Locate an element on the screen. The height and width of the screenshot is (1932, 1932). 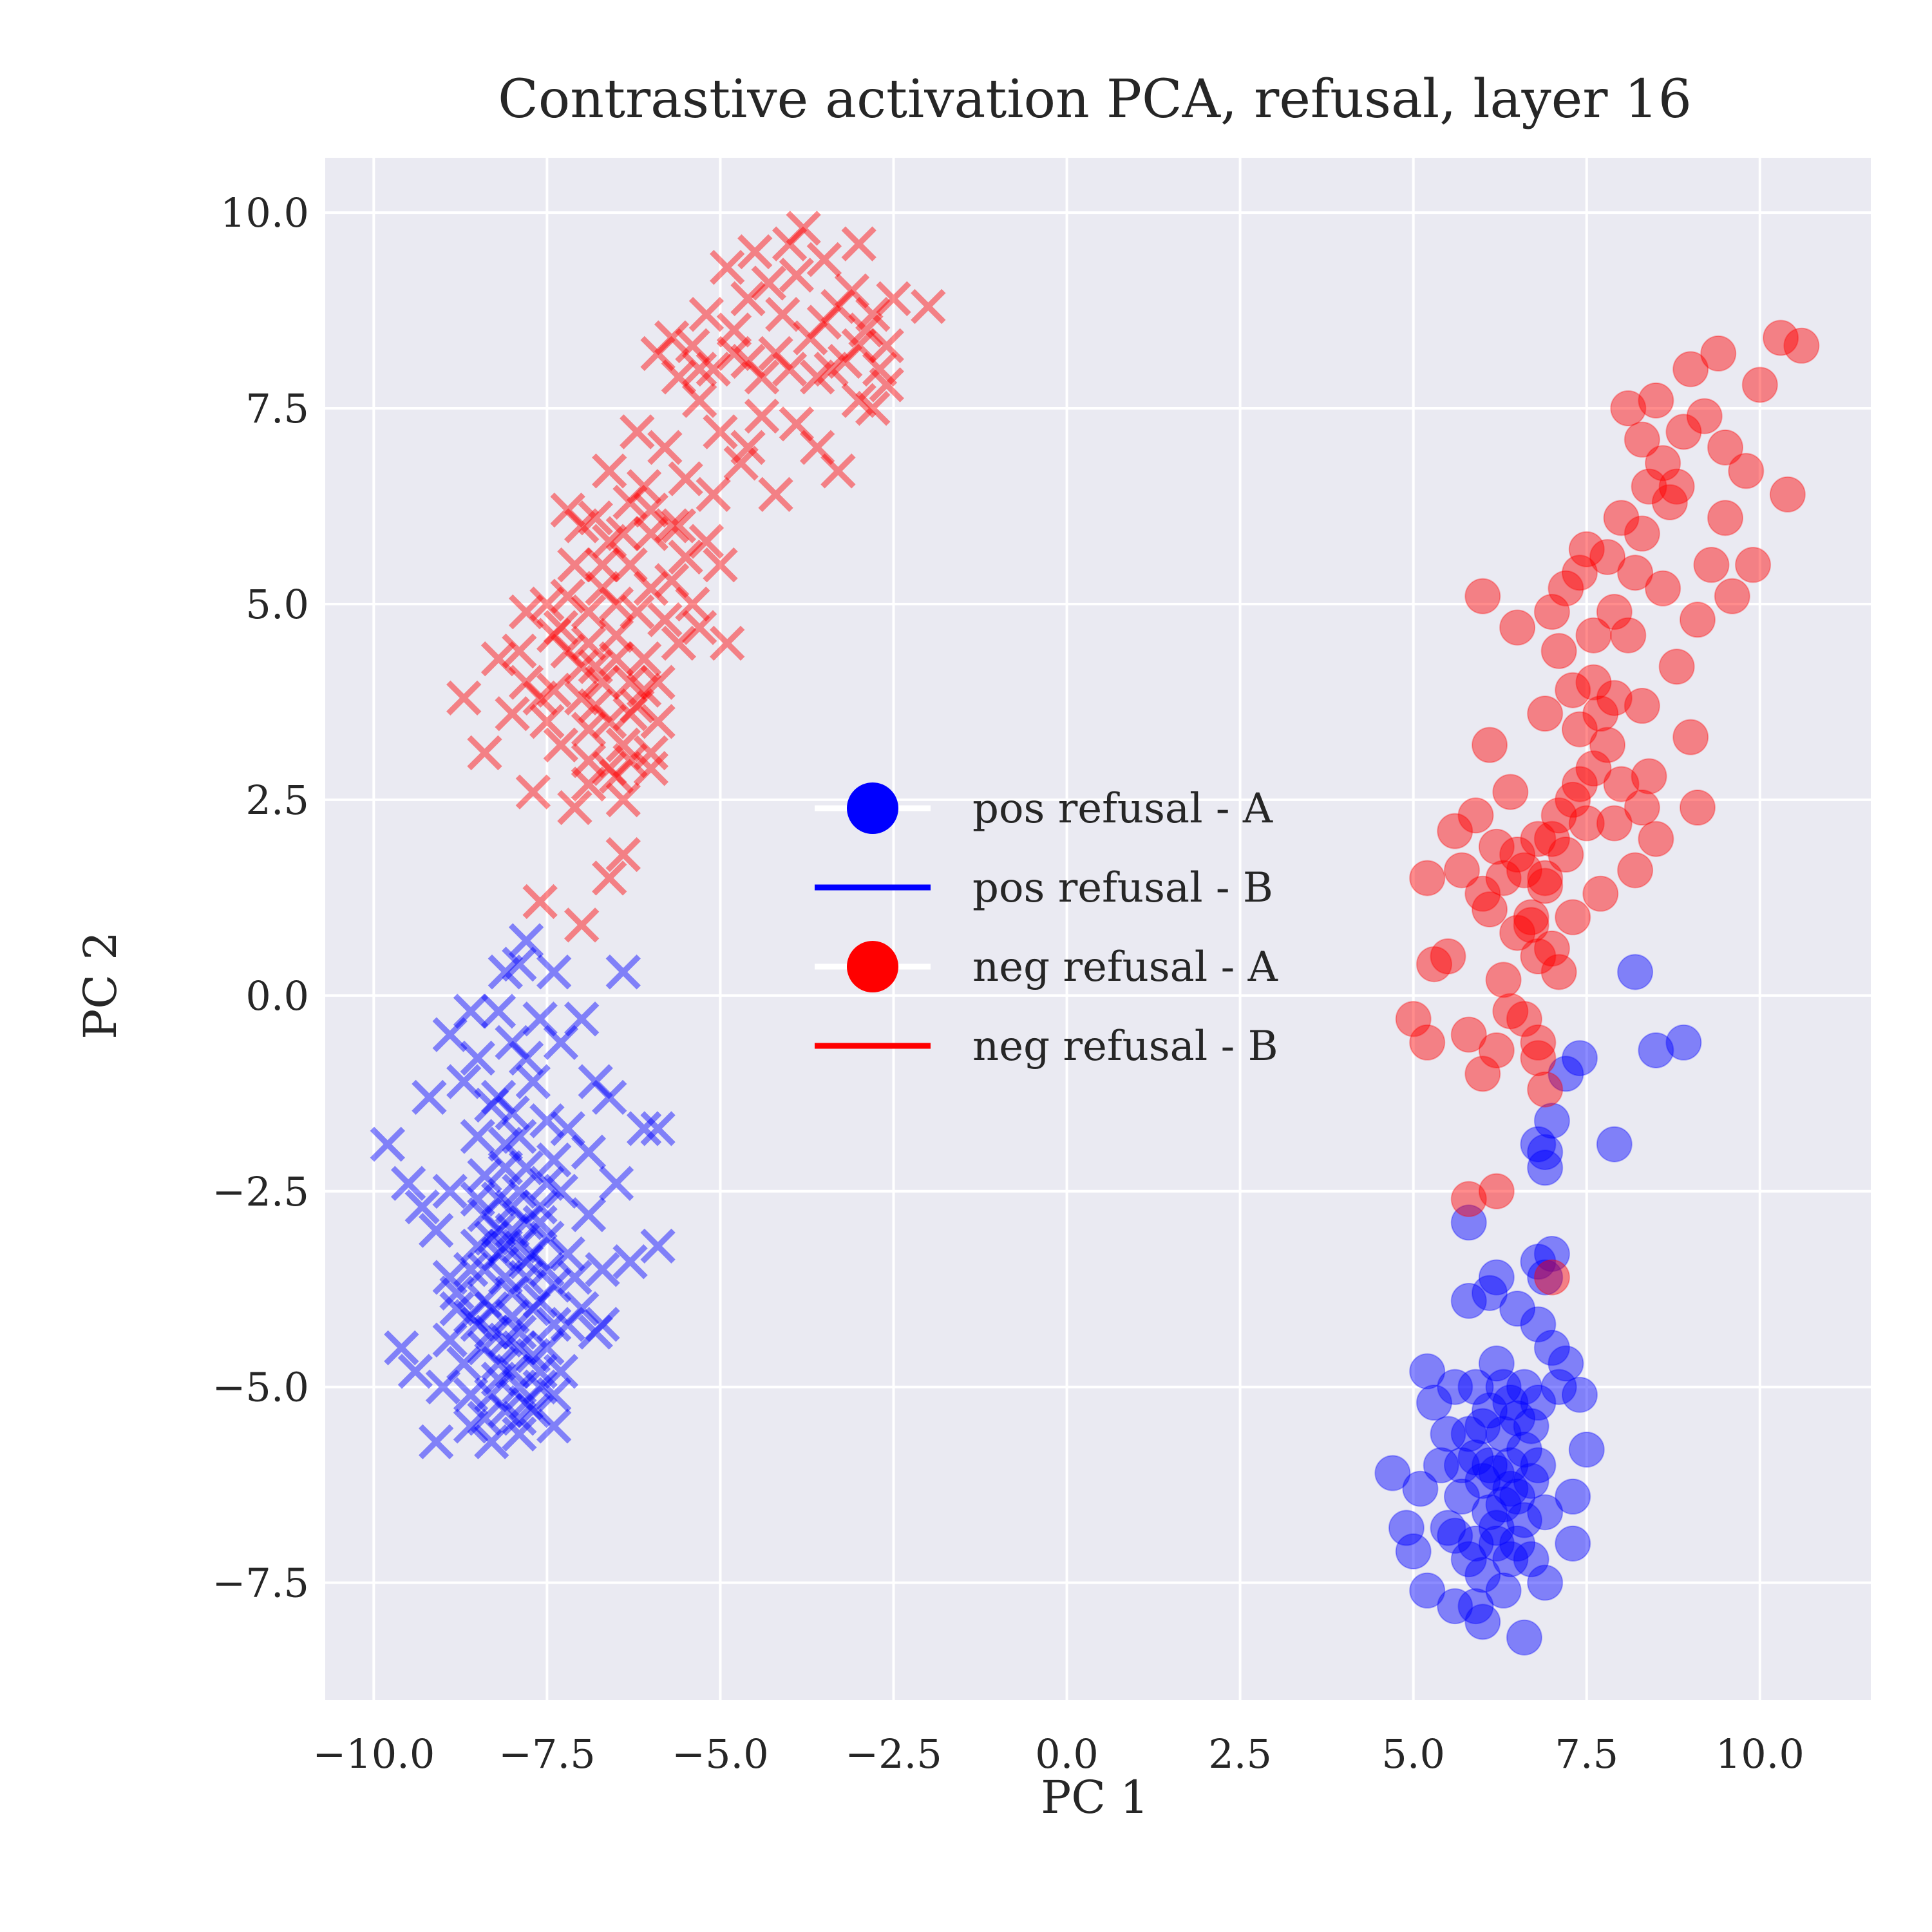
x-tick-label: −7.5 is located at coordinates (547, 1754).